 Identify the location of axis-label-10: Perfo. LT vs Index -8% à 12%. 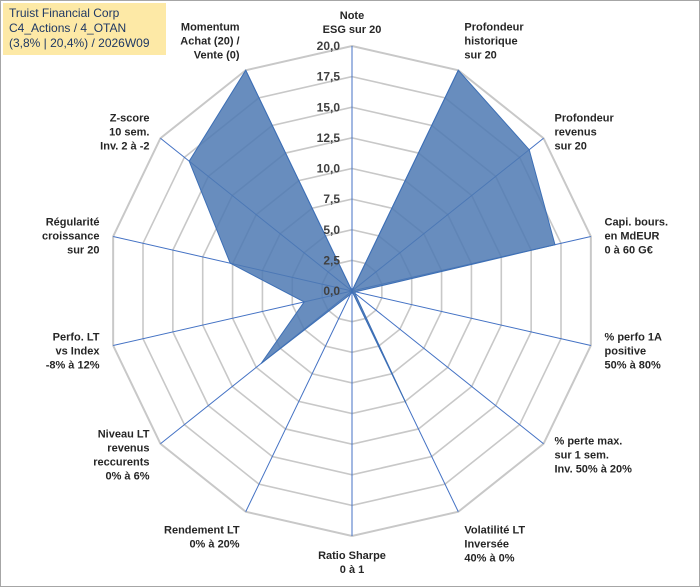
(73, 352).